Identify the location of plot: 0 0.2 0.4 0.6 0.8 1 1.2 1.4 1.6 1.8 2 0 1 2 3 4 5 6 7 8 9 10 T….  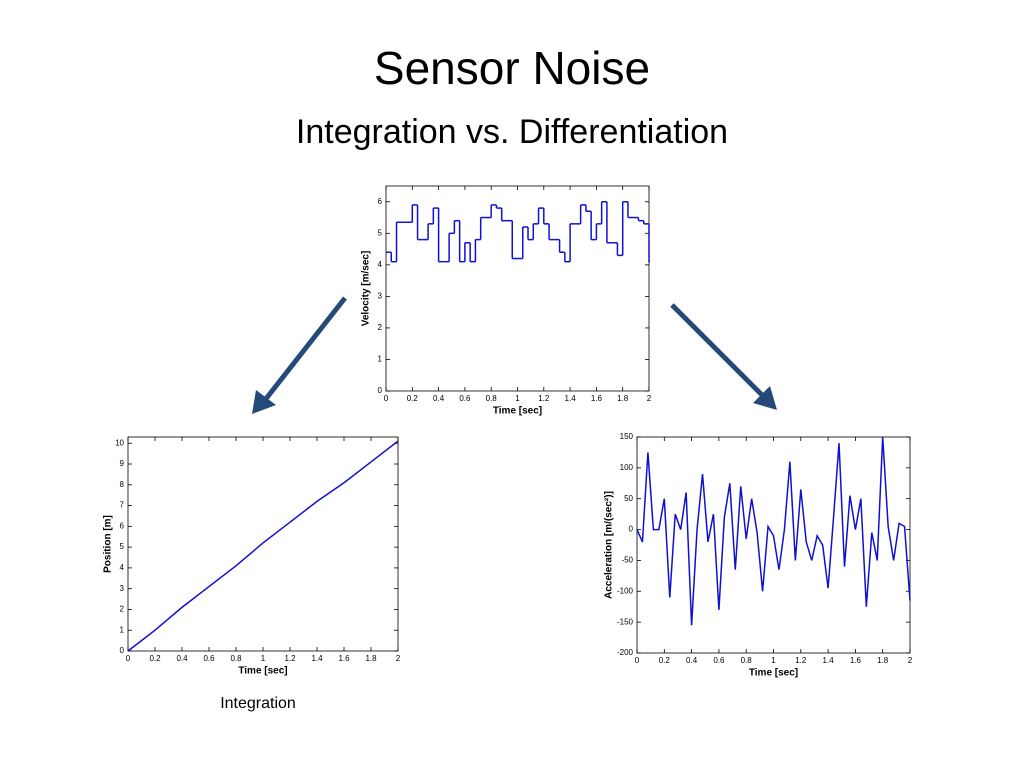
(252, 556).